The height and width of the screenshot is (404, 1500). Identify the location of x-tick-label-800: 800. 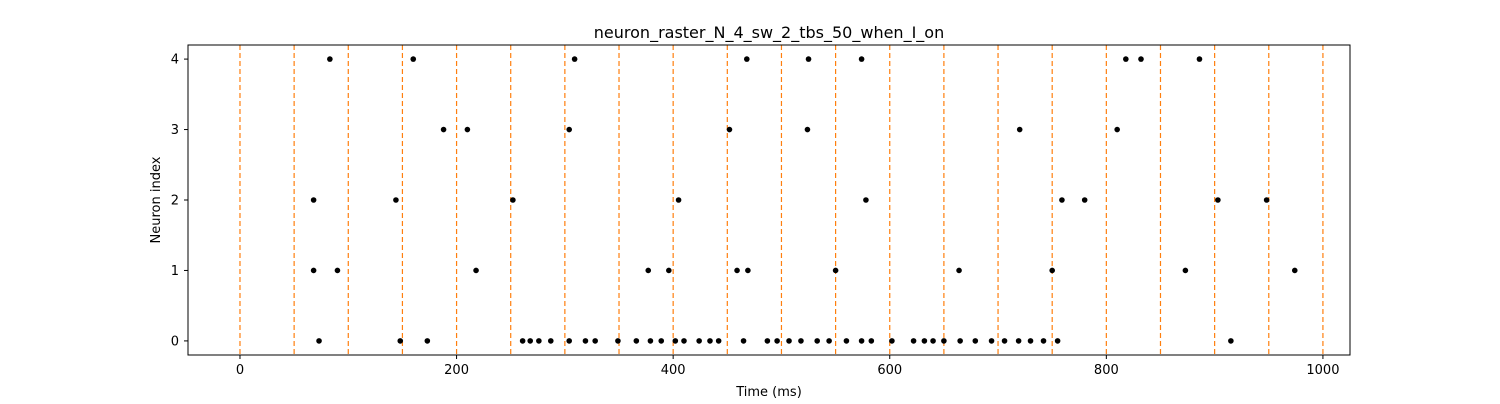
(1106, 370).